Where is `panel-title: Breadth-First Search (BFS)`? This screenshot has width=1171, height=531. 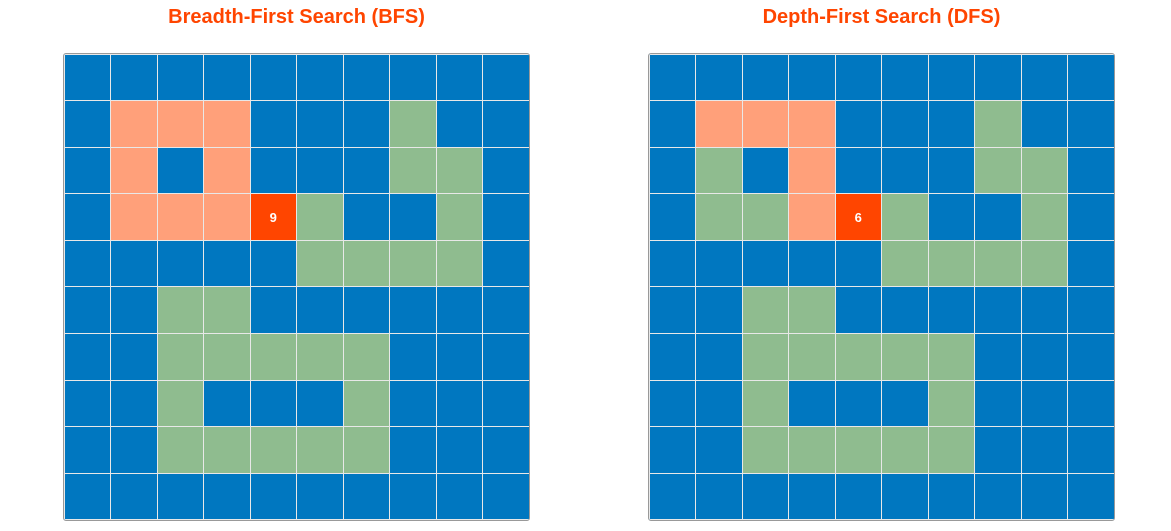 panel-title: Breadth-First Search (BFS) is located at coordinates (296, 17).